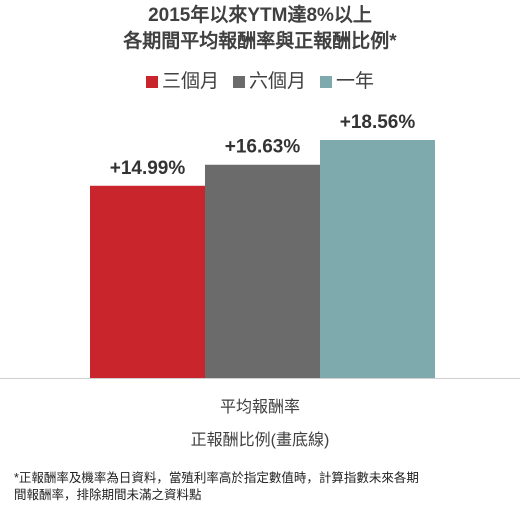 Image resolution: width=520 pixels, height=512 pixels. Describe the element at coordinates (148, 168) in the screenshot. I see `data-label-3m: +14.99%` at that location.